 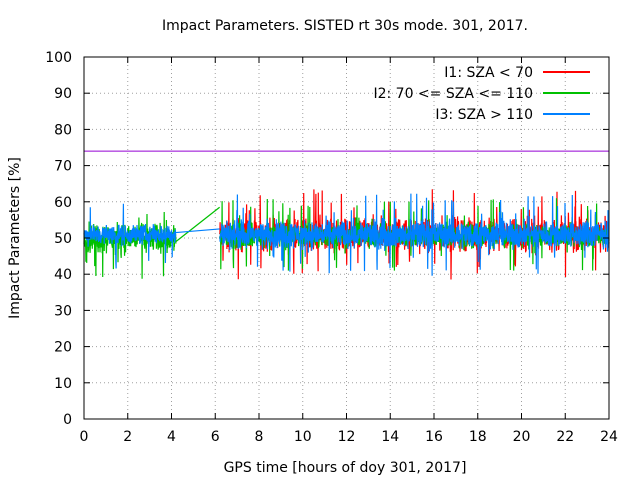 What do you see at coordinates (58, 58) in the screenshot?
I see `y-tick-label: 100` at bounding box center [58, 58].